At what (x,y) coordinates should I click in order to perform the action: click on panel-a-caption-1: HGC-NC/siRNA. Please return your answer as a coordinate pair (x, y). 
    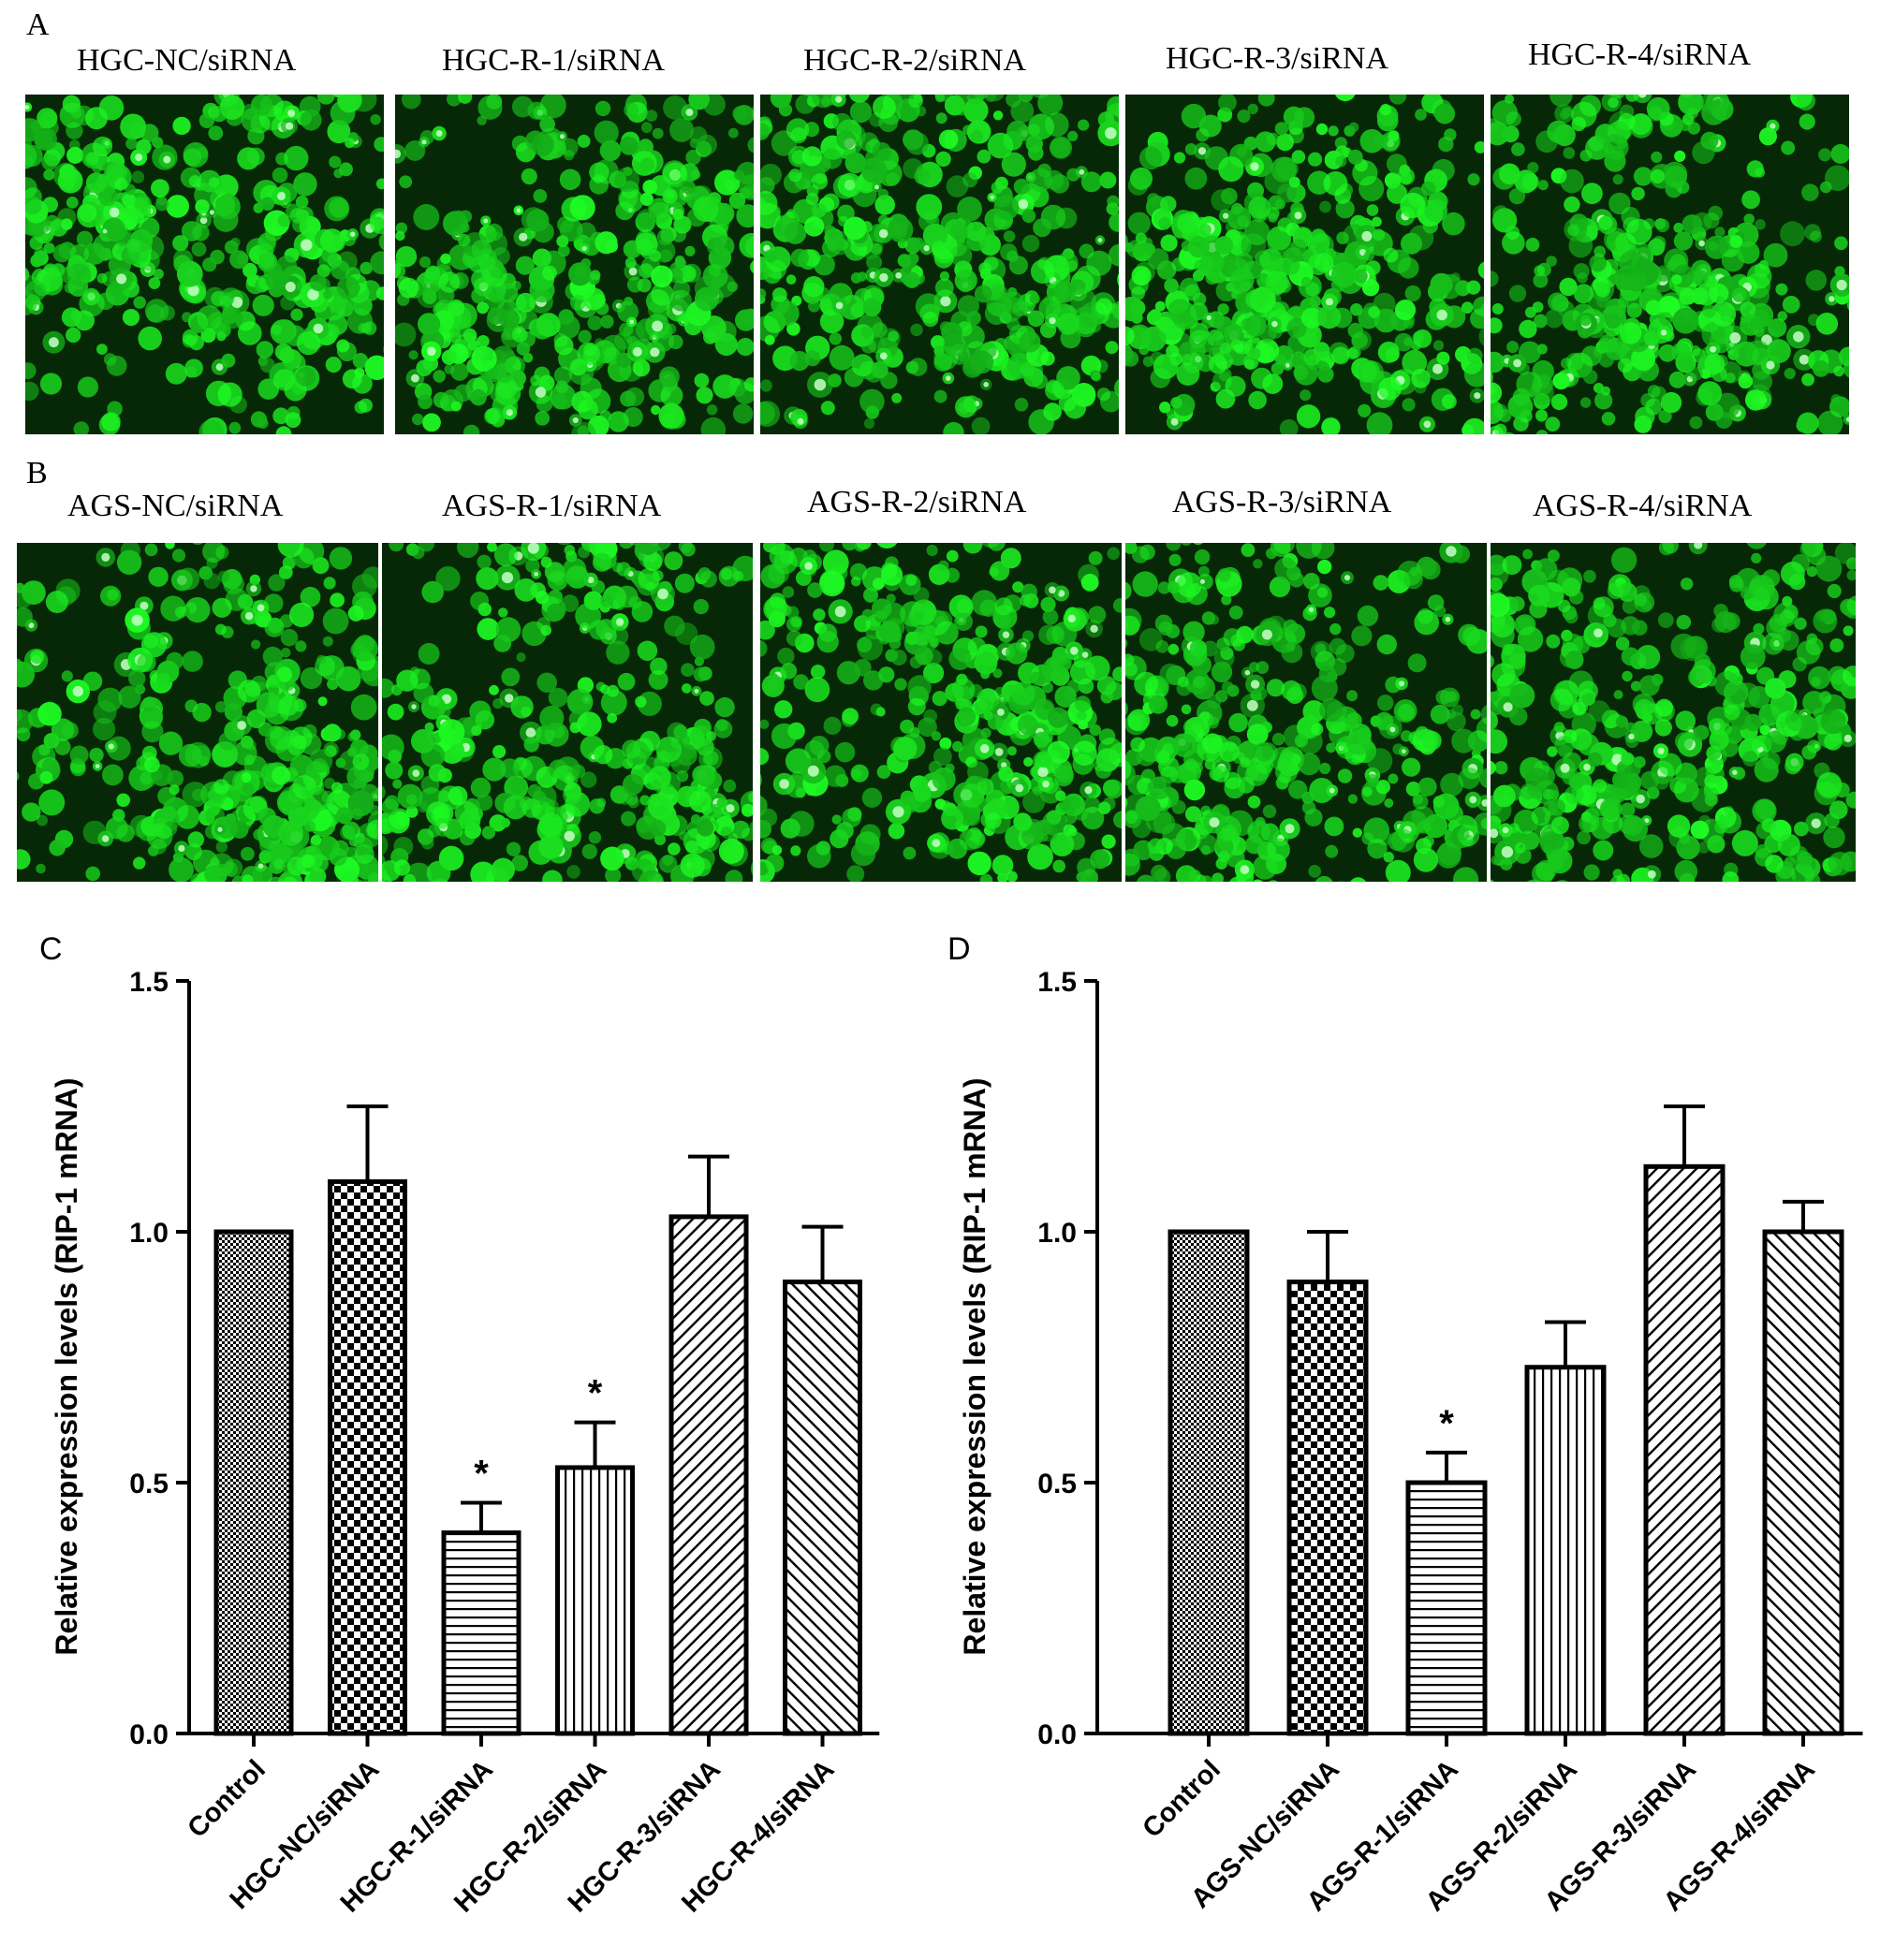
    Looking at the image, I should click on (187, 60).